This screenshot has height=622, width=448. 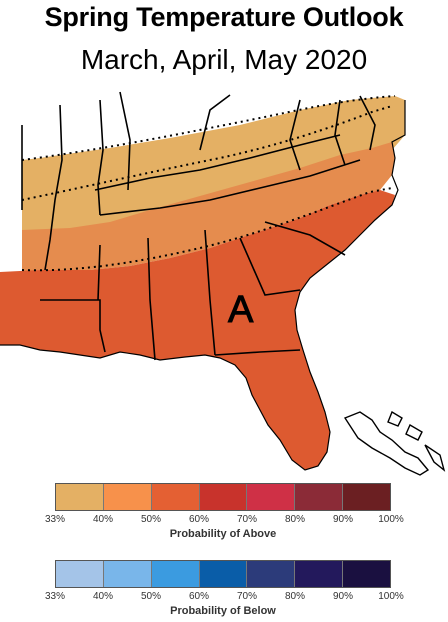 What do you see at coordinates (295, 596) in the screenshot?
I see `legend-below-tick-label: 80%` at bounding box center [295, 596].